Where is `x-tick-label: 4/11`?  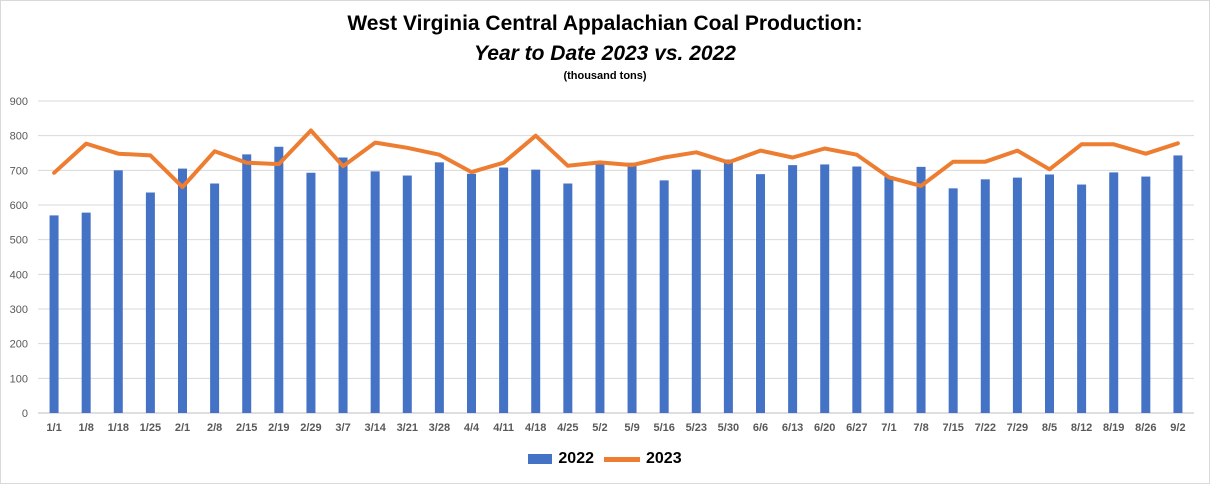
x-tick-label: 4/11 is located at coordinates (503, 428).